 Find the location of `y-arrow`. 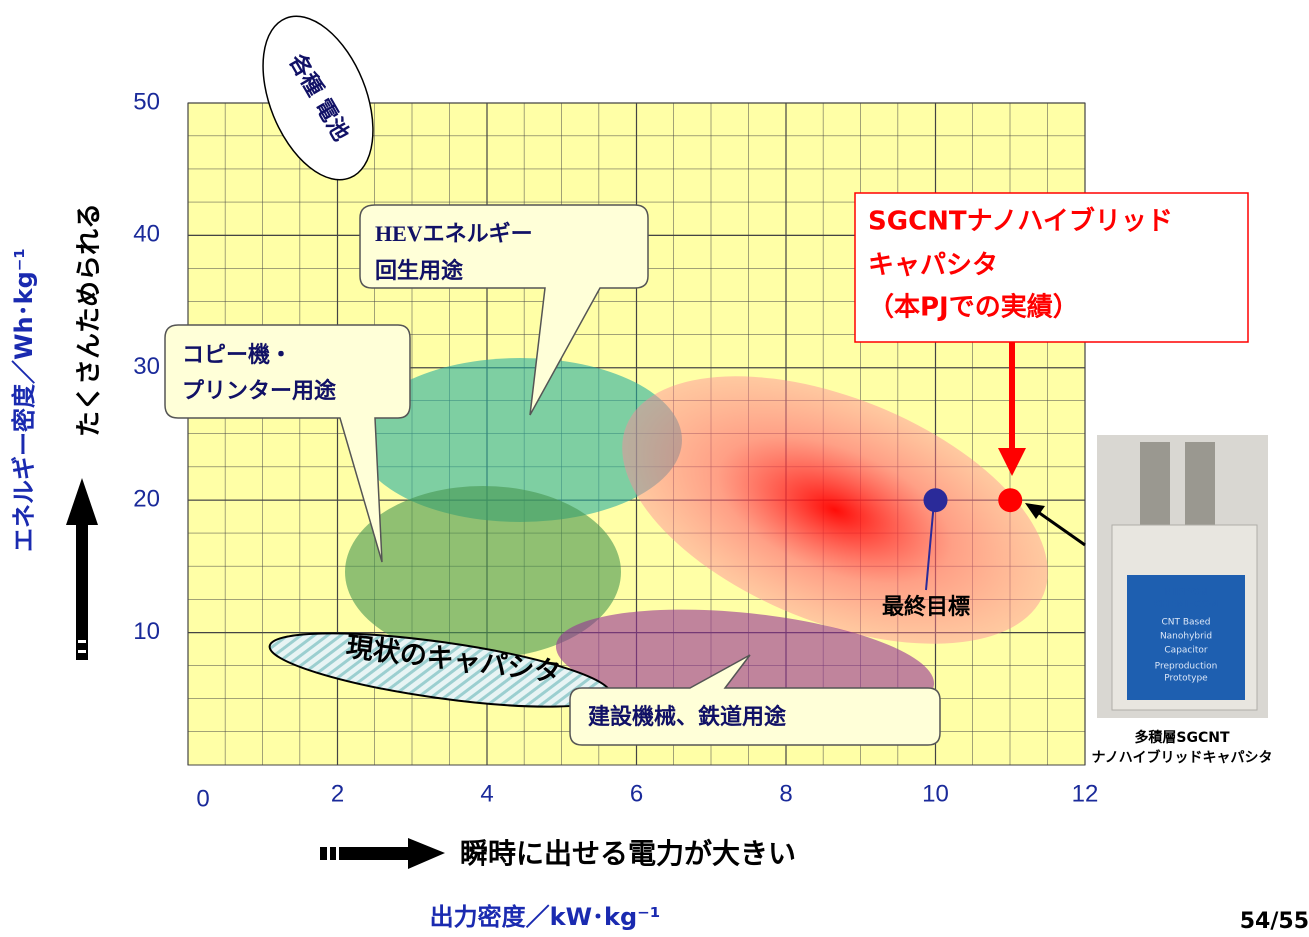

y-arrow is located at coordinates (82, 590).